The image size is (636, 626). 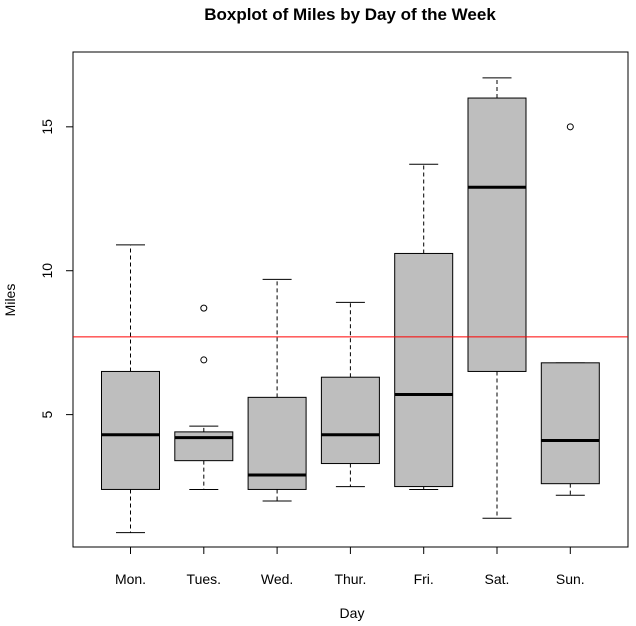 What do you see at coordinates (350, 14) in the screenshot?
I see `chart-title: Boxplot of Miles by Day of the Week` at bounding box center [350, 14].